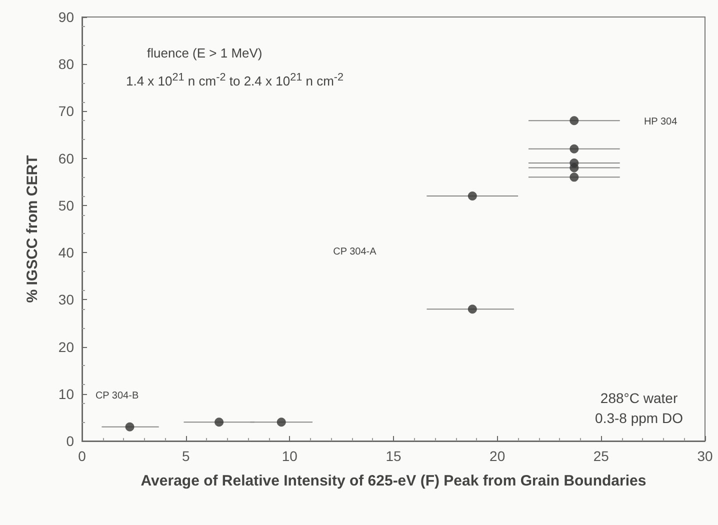 This screenshot has height=525, width=718. What do you see at coordinates (66, 205) in the screenshot?
I see `y-tick-label: 50` at bounding box center [66, 205].